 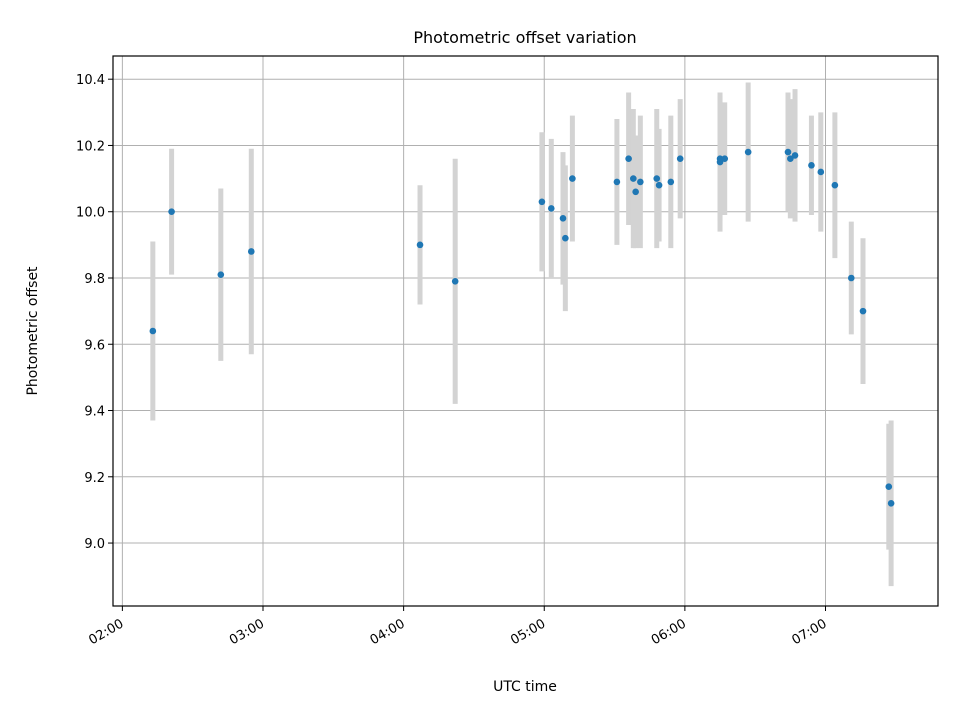 I want to click on x-tick-label: 04:00, so click(x=388, y=632).